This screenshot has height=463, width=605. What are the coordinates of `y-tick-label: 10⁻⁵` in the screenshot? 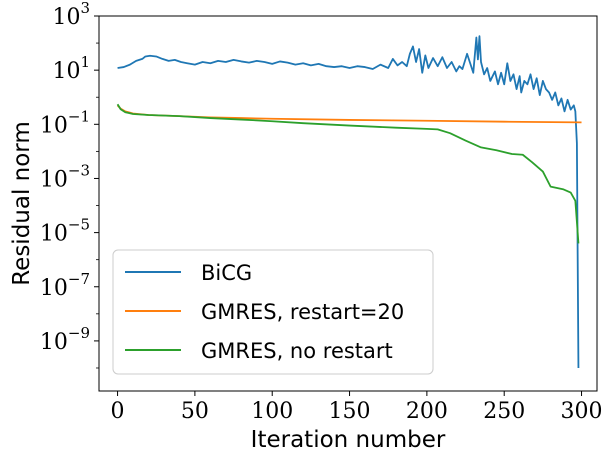 It's located at (65, 231).